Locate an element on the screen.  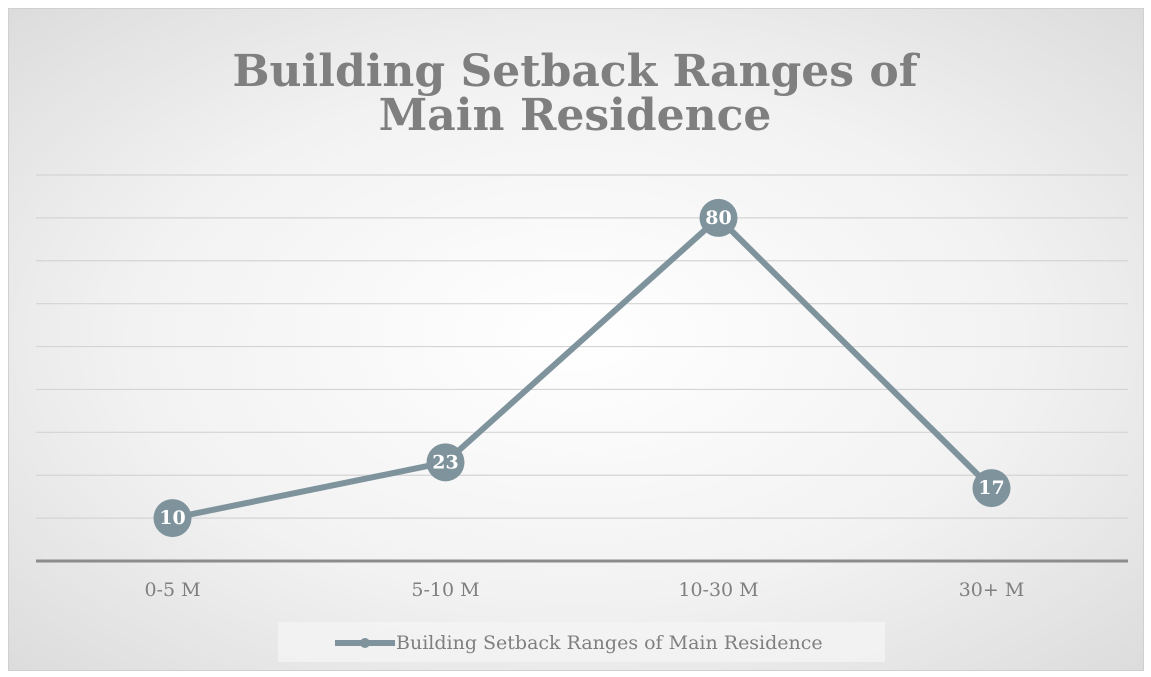
x-tick-label: 0-5 M is located at coordinates (172, 590).